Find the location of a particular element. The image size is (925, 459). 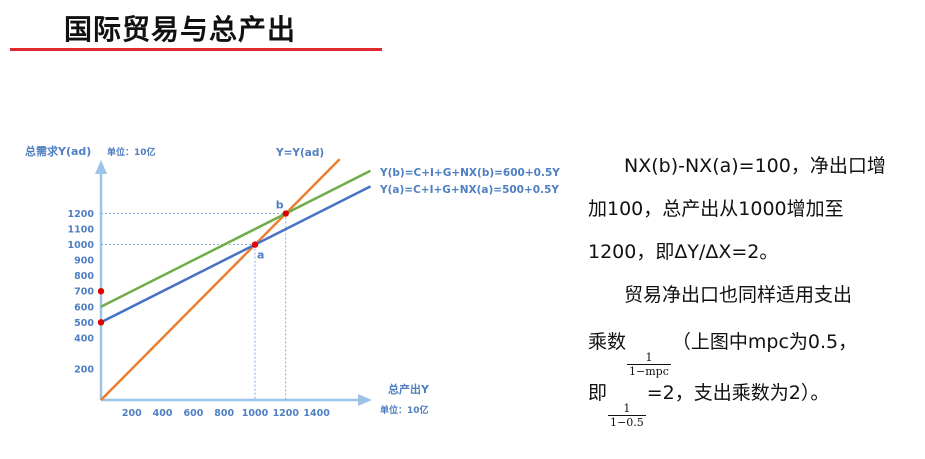

y-tick-label: 500 is located at coordinates (84, 323).